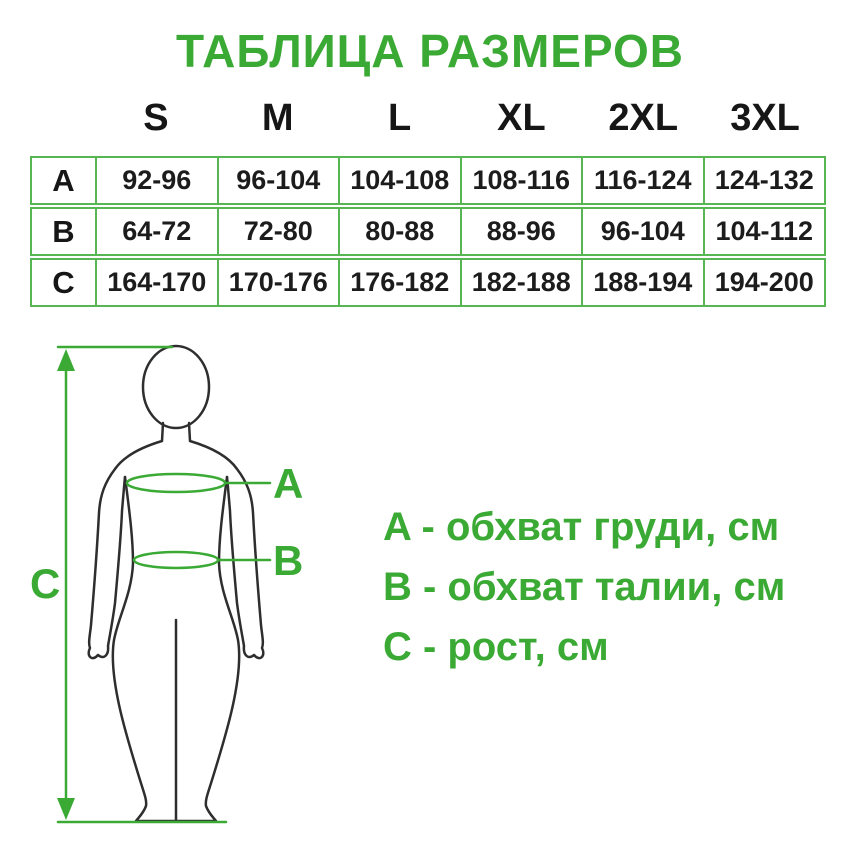 This screenshot has height=860, width=860. What do you see at coordinates (521, 118) in the screenshot?
I see `size-header-xl: XL` at bounding box center [521, 118].